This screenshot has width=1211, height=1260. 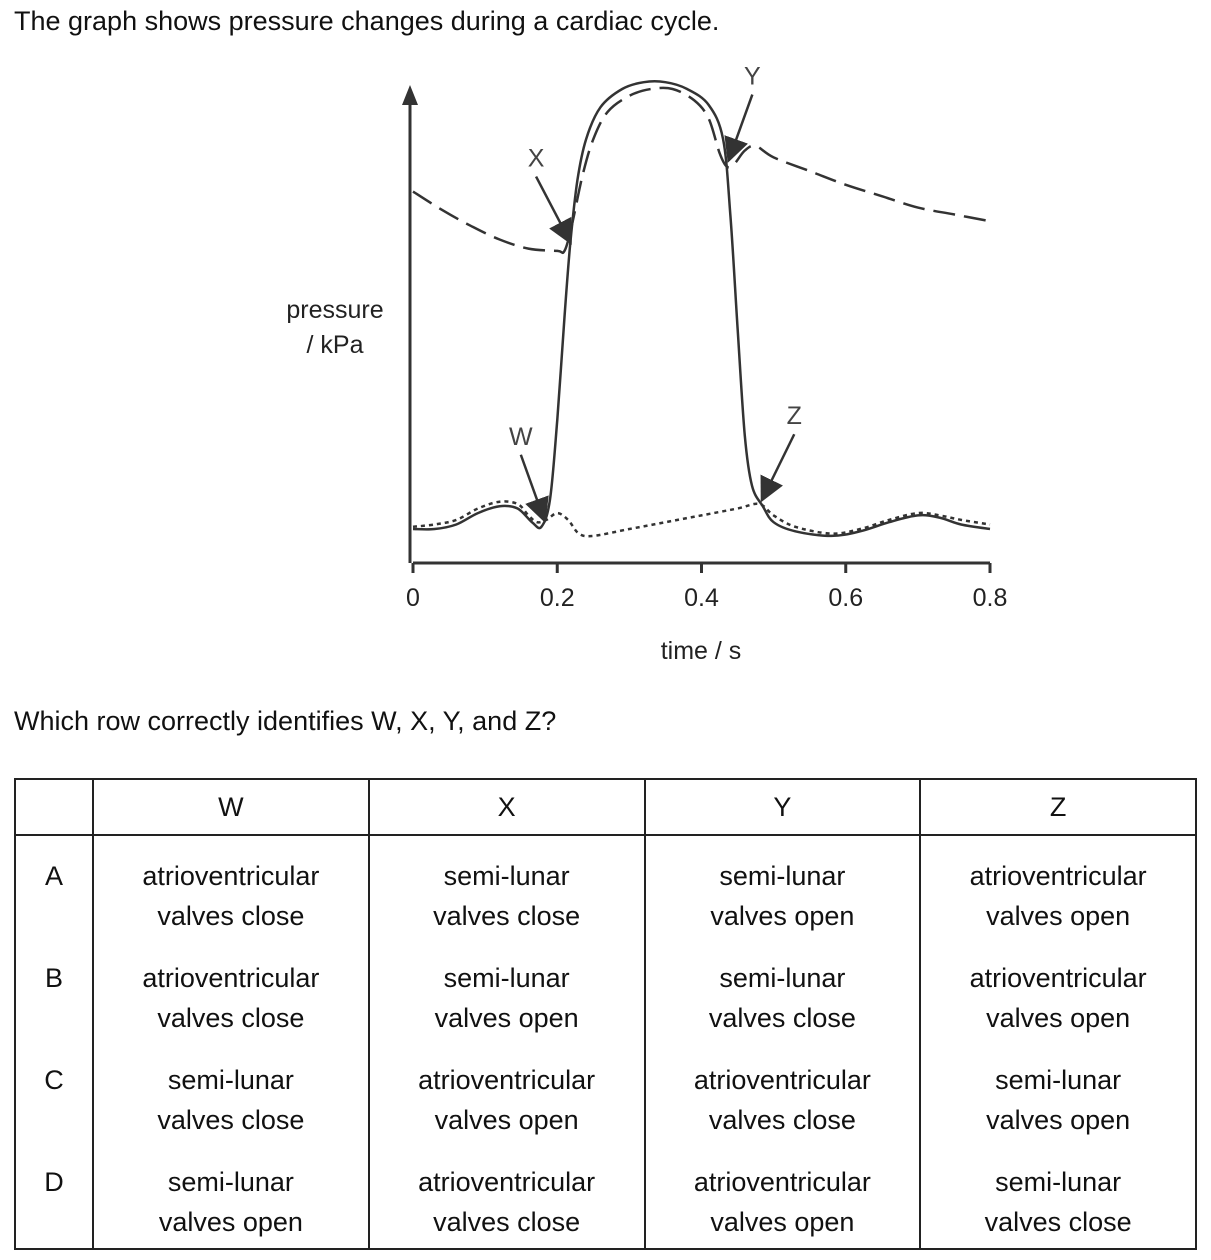 What do you see at coordinates (335, 345) in the screenshot?
I see `y-axis-label-line2: / kPa` at bounding box center [335, 345].